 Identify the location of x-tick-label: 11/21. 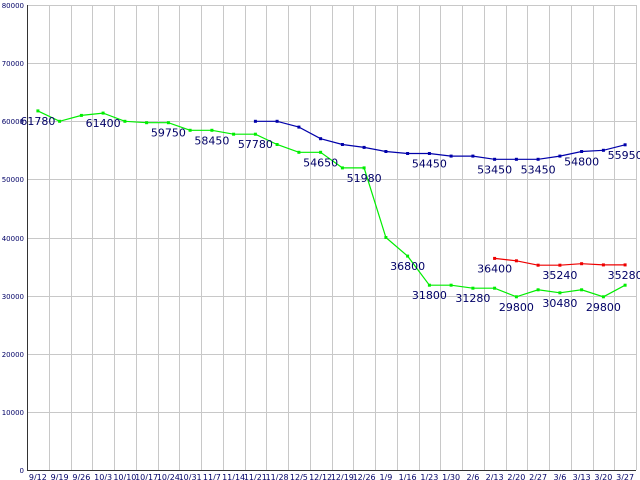
(255, 476).